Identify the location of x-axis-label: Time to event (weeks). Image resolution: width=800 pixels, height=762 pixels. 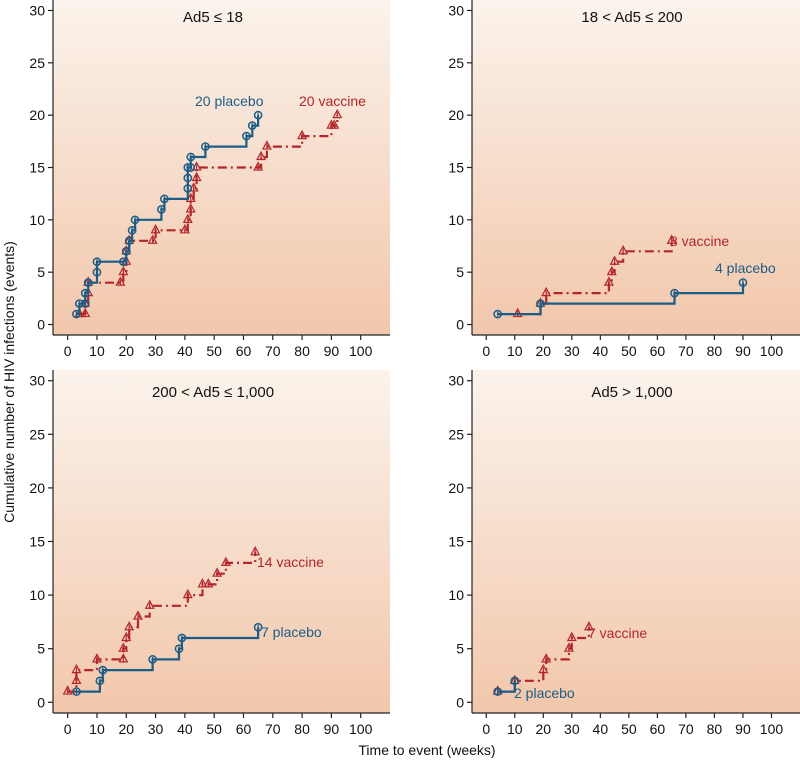
(426, 750).